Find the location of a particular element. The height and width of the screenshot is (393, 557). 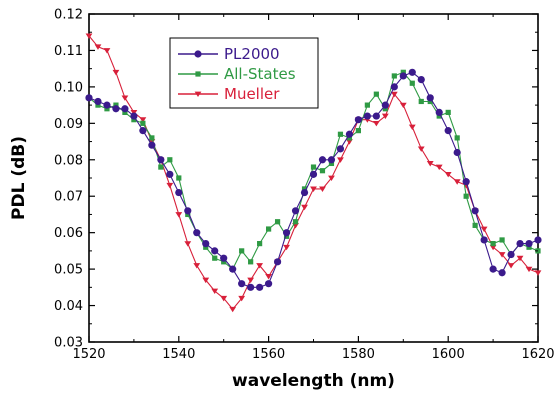

x-tick-label: 1560 is located at coordinates (268, 354).